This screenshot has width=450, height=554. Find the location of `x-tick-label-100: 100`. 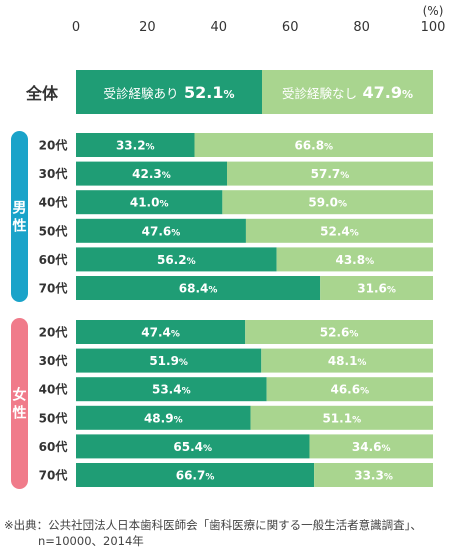

x-tick-label-100: 100 is located at coordinates (433, 27).